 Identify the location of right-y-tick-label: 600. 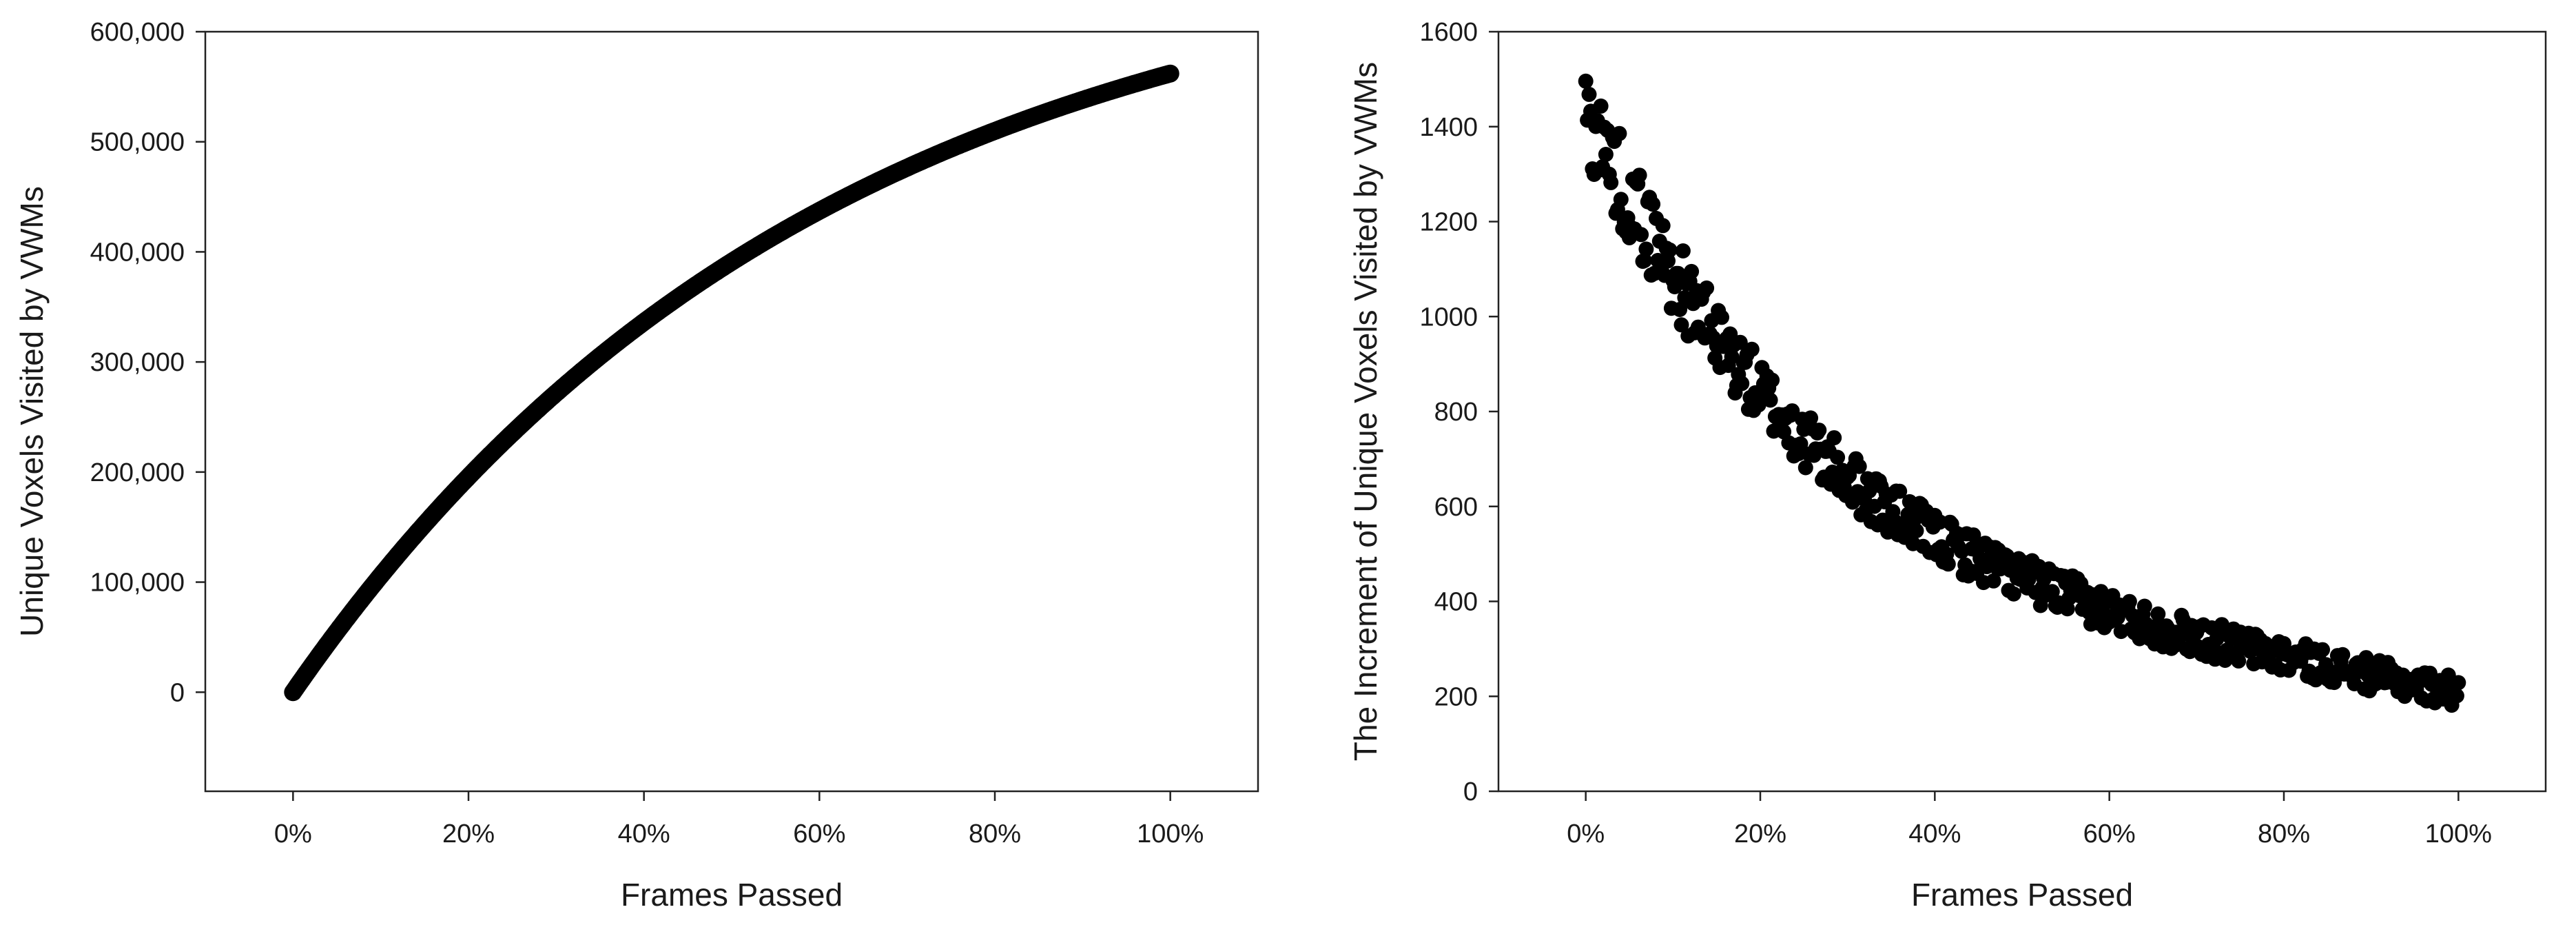
(1456, 508).